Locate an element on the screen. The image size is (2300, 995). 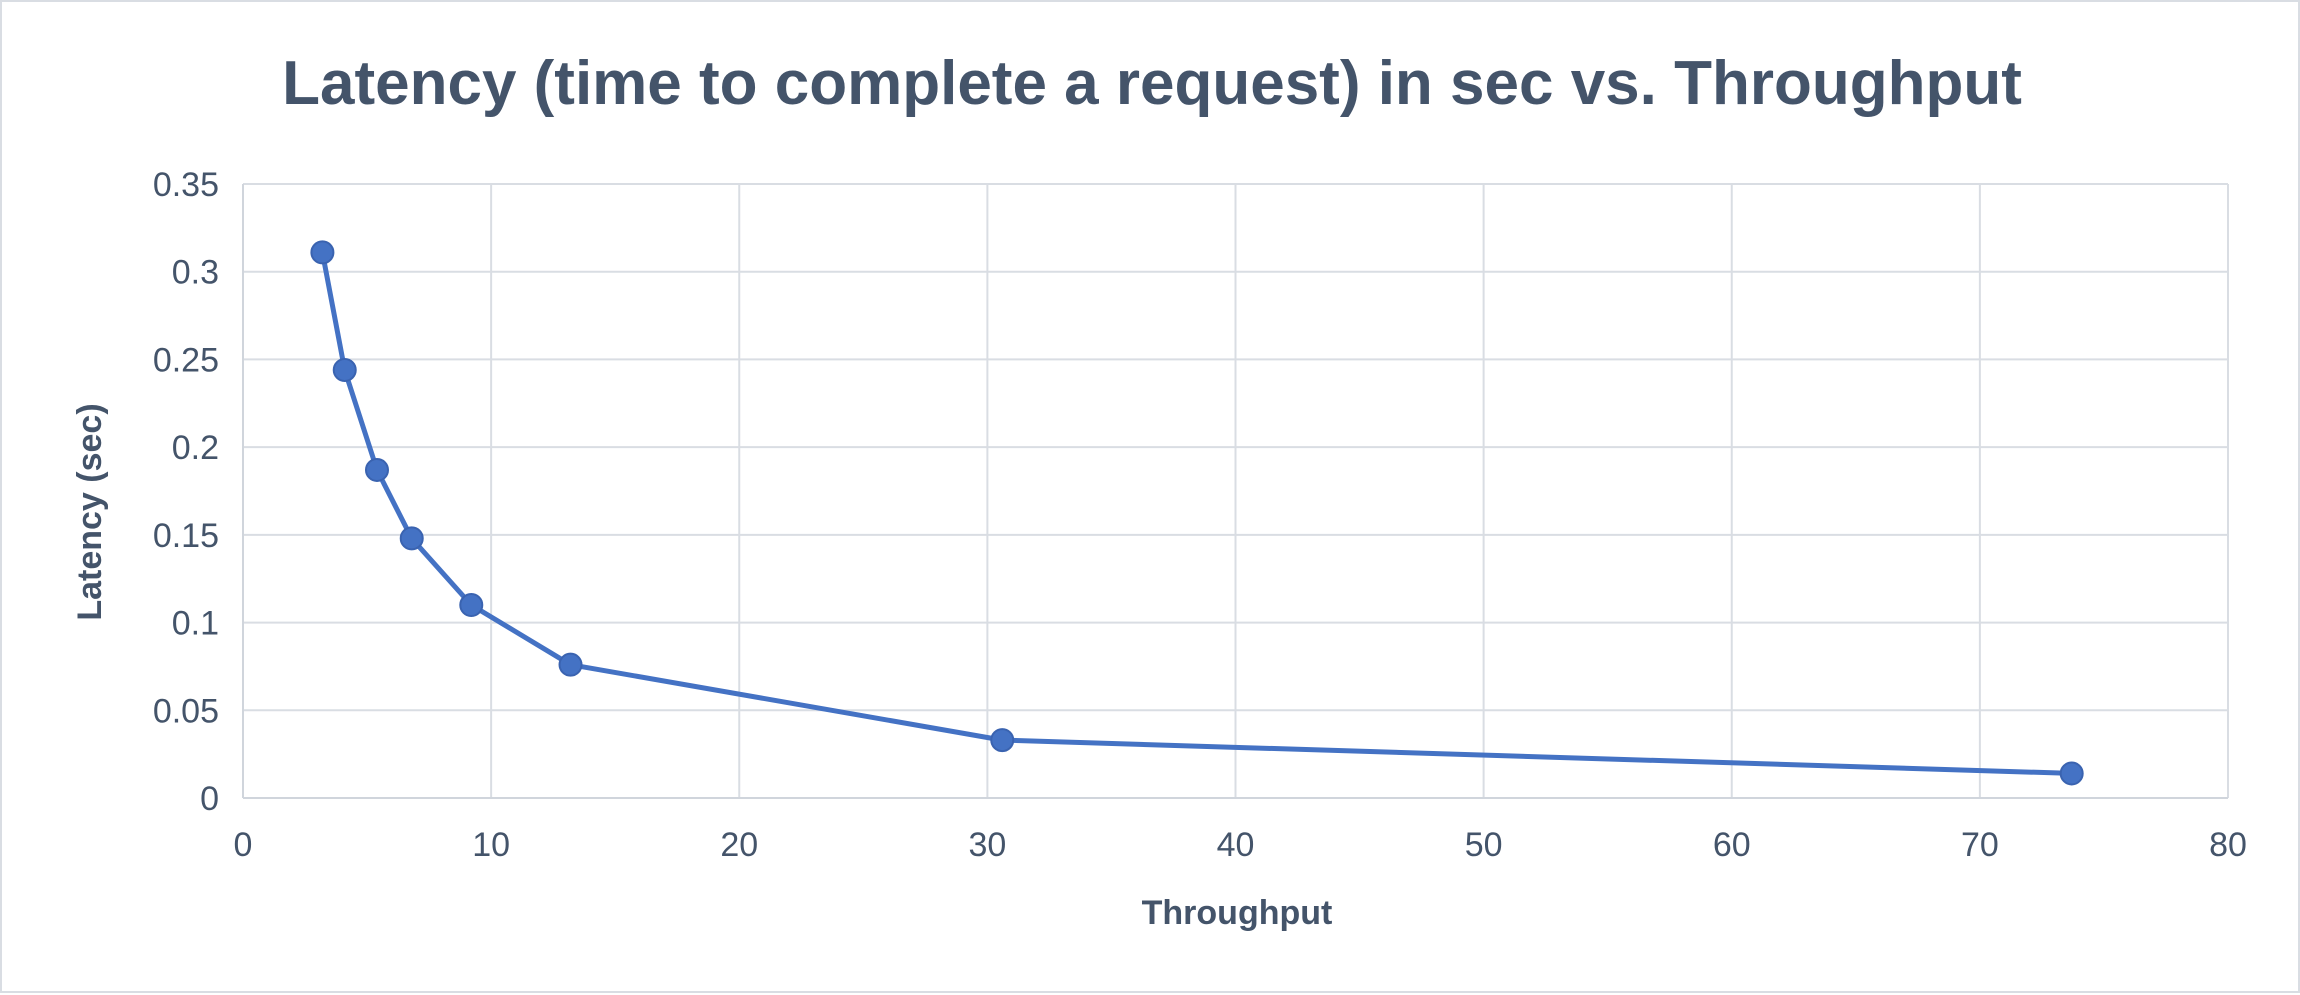
y-tick-label: 0.35 is located at coordinates (186, 185).